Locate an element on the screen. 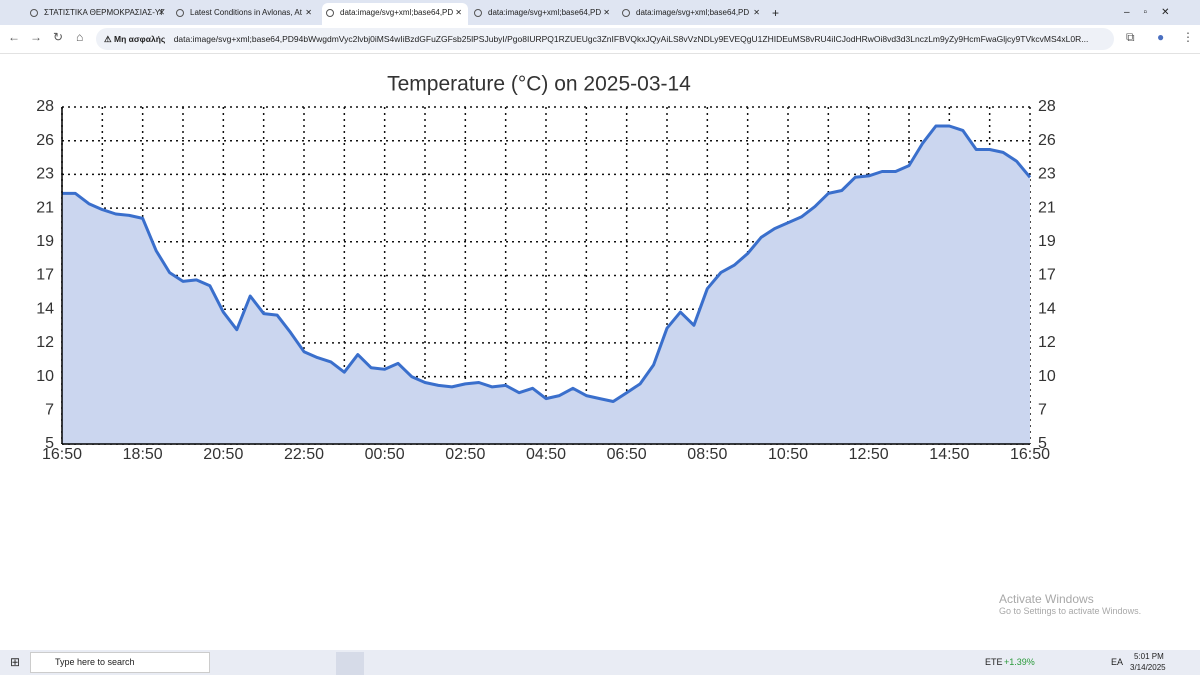 Image resolution: width=1200 pixels, height=675 pixels. y2-tick-label: 14 is located at coordinates (1047, 308).